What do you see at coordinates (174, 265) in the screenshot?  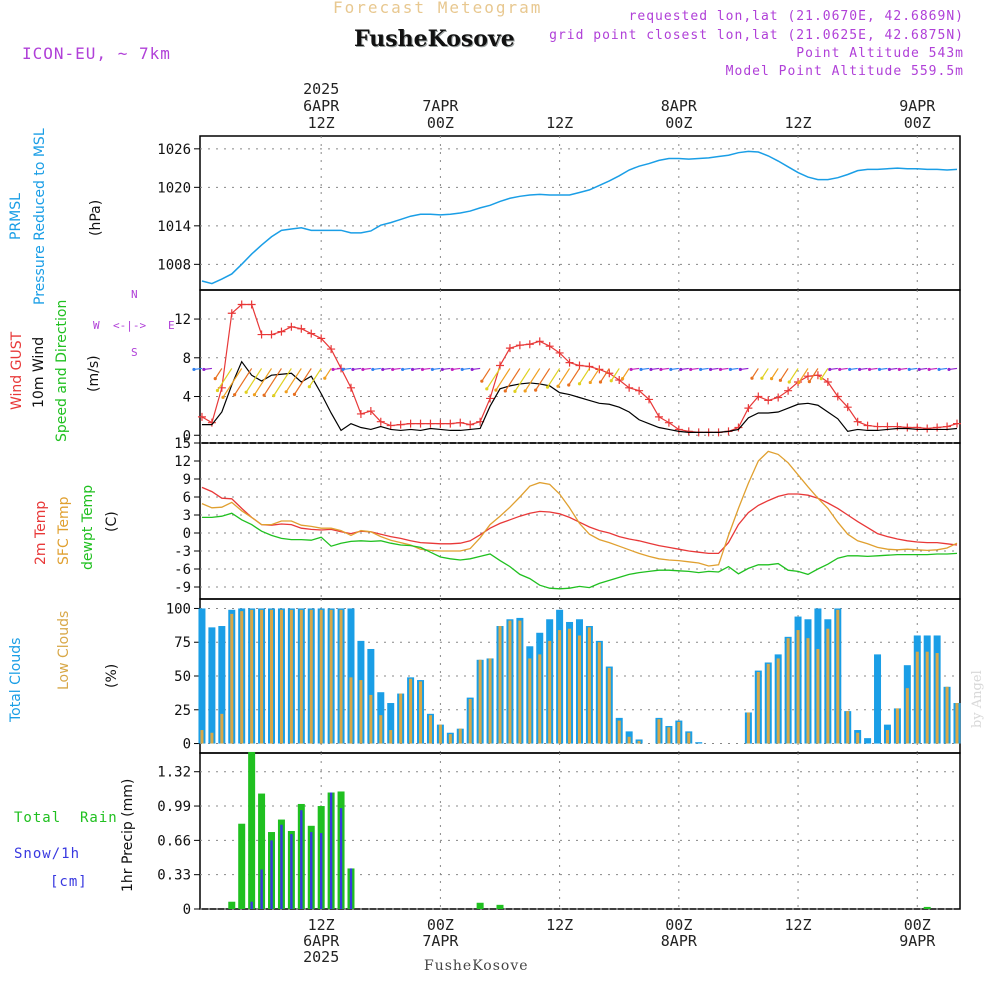 I see `y-tick-label: 1008` at bounding box center [174, 265].